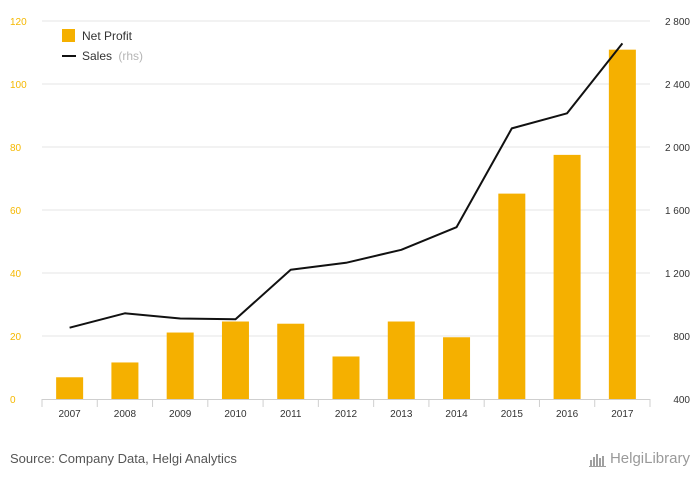 The height and width of the screenshot is (483, 700). What do you see at coordinates (180, 414) in the screenshot?
I see `x-tick-label: 2009` at bounding box center [180, 414].